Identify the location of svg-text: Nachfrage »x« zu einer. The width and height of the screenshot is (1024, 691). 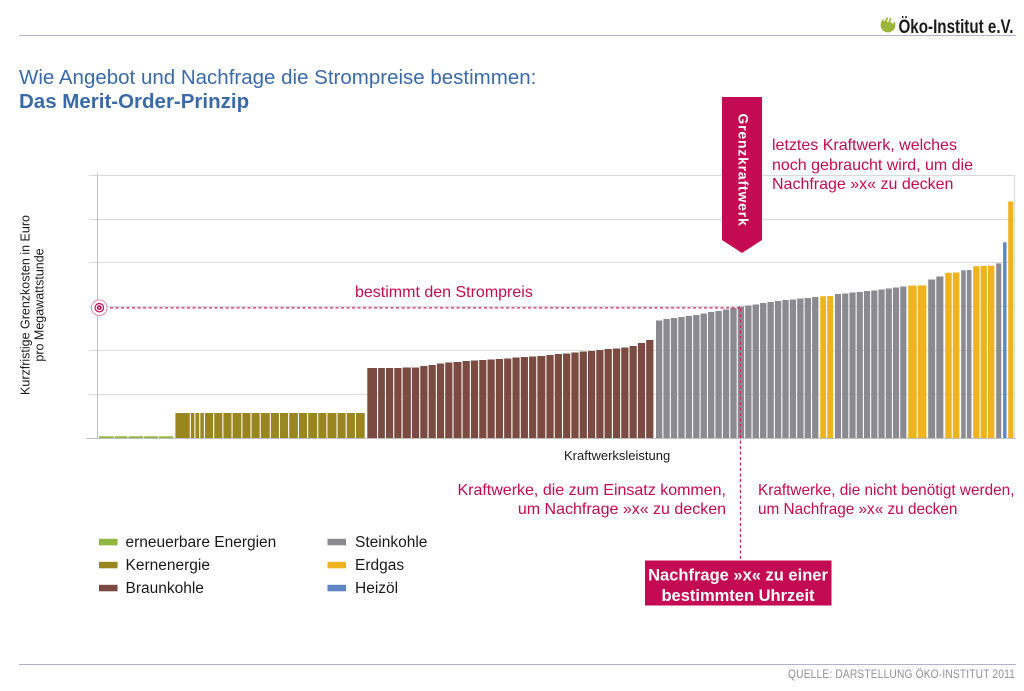
(738, 576).